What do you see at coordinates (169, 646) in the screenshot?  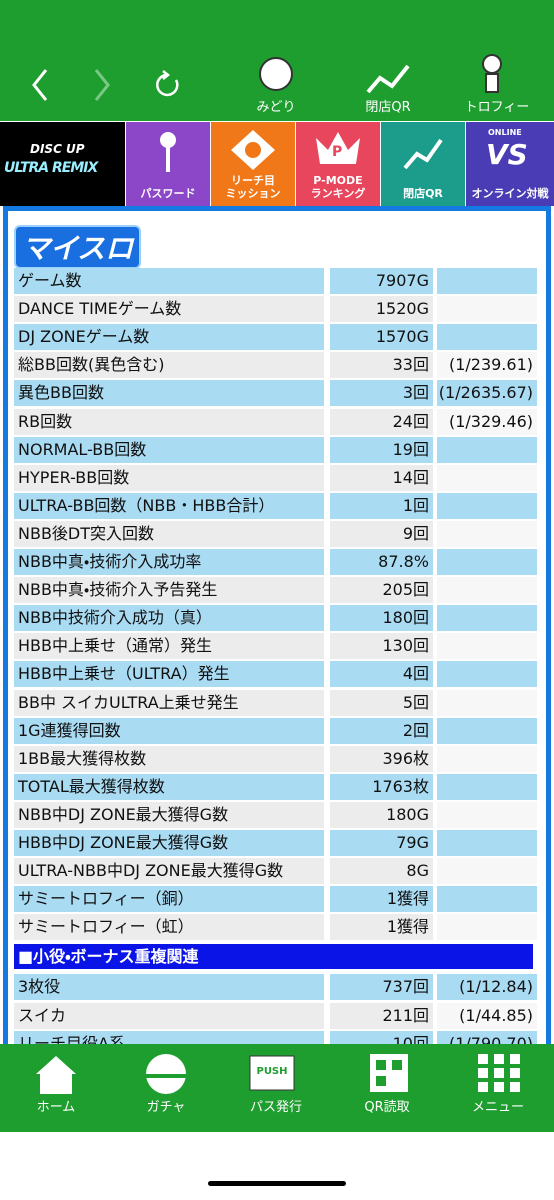 I see `row-label: HBB中上乗せ（通常）発生` at bounding box center [169, 646].